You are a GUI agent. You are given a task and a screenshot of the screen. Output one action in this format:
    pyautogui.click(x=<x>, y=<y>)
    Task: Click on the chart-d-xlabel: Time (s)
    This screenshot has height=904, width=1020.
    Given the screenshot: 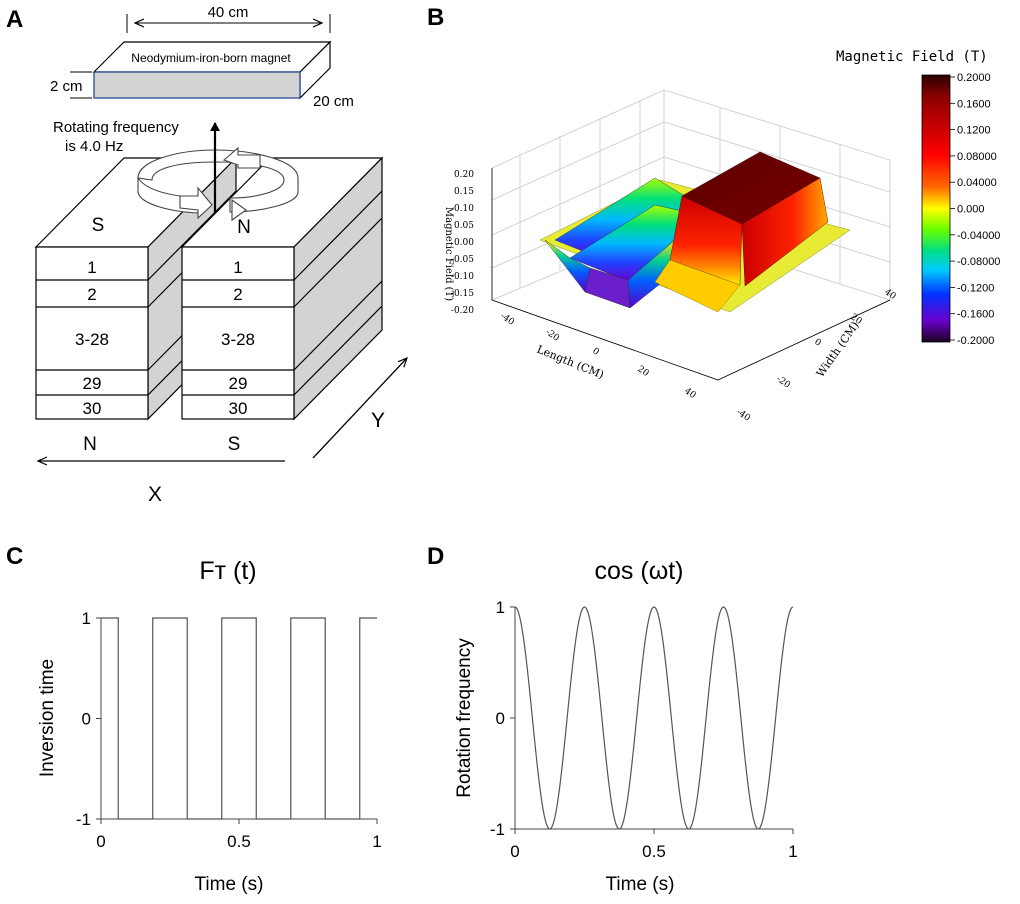 What is the action you would take?
    pyautogui.click(x=640, y=884)
    